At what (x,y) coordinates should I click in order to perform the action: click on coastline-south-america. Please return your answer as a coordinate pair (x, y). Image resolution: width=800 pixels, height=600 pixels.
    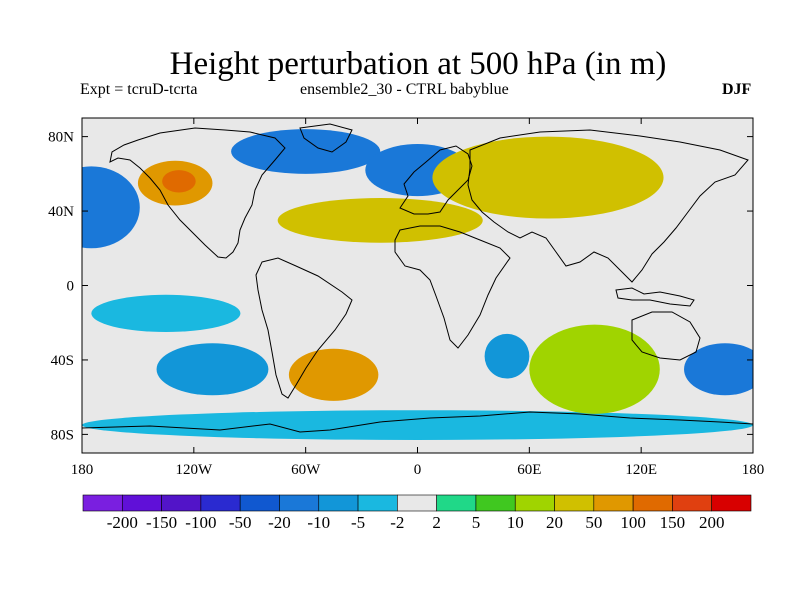
    Looking at the image, I should click on (304, 328).